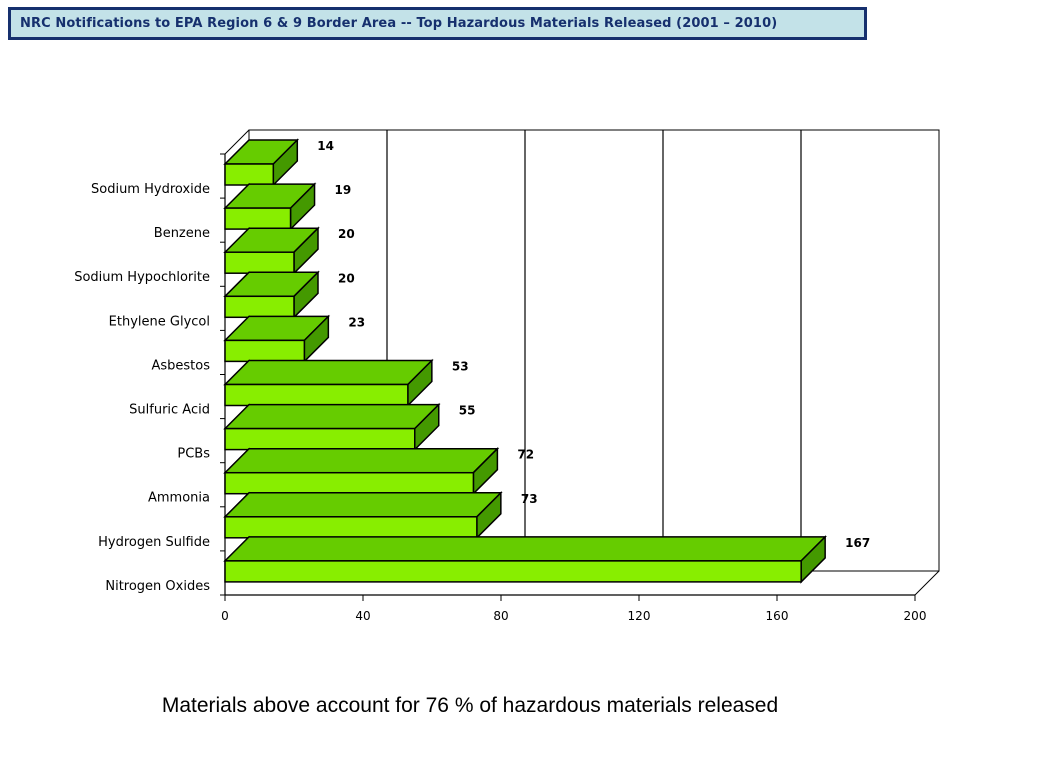  Describe the element at coordinates (777, 616) in the screenshot. I see `x-tick-label: 160` at that location.